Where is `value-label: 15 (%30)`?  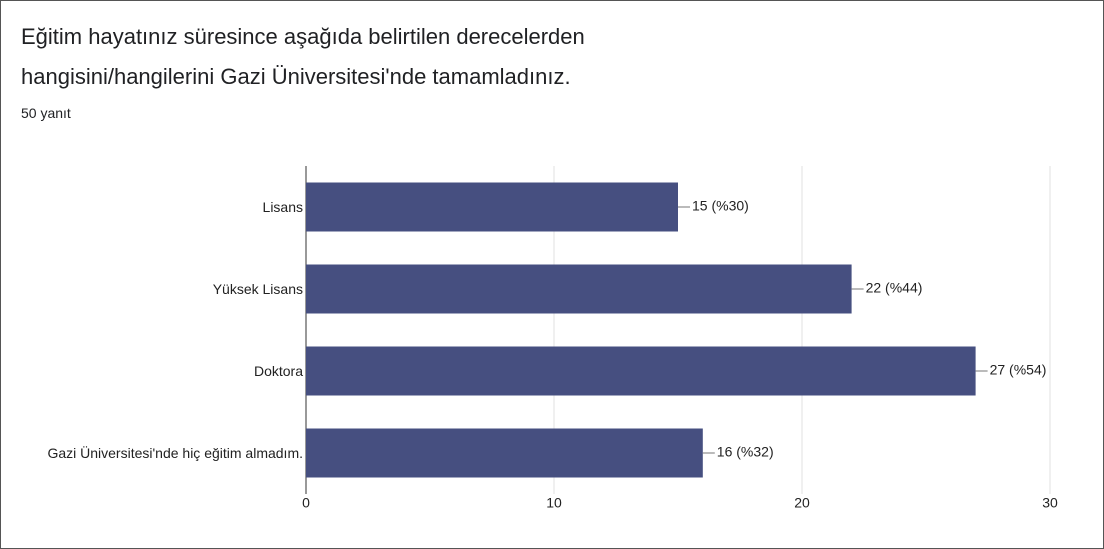
value-label: 15 (%30) is located at coordinates (720, 206).